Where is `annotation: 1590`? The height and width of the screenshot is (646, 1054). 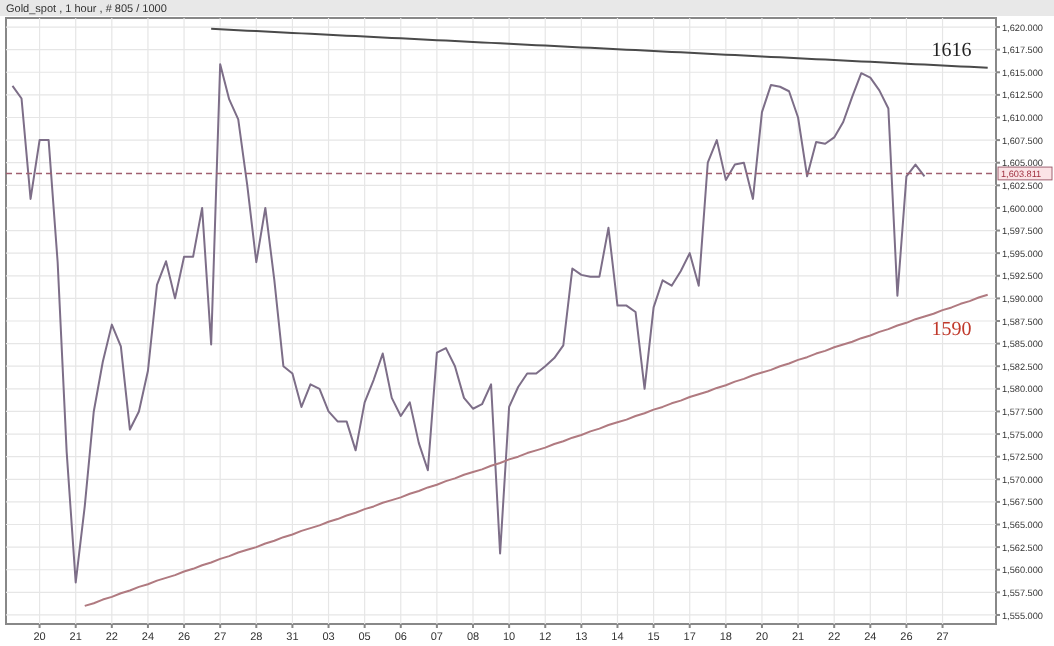 annotation: 1590 is located at coordinates (951, 330).